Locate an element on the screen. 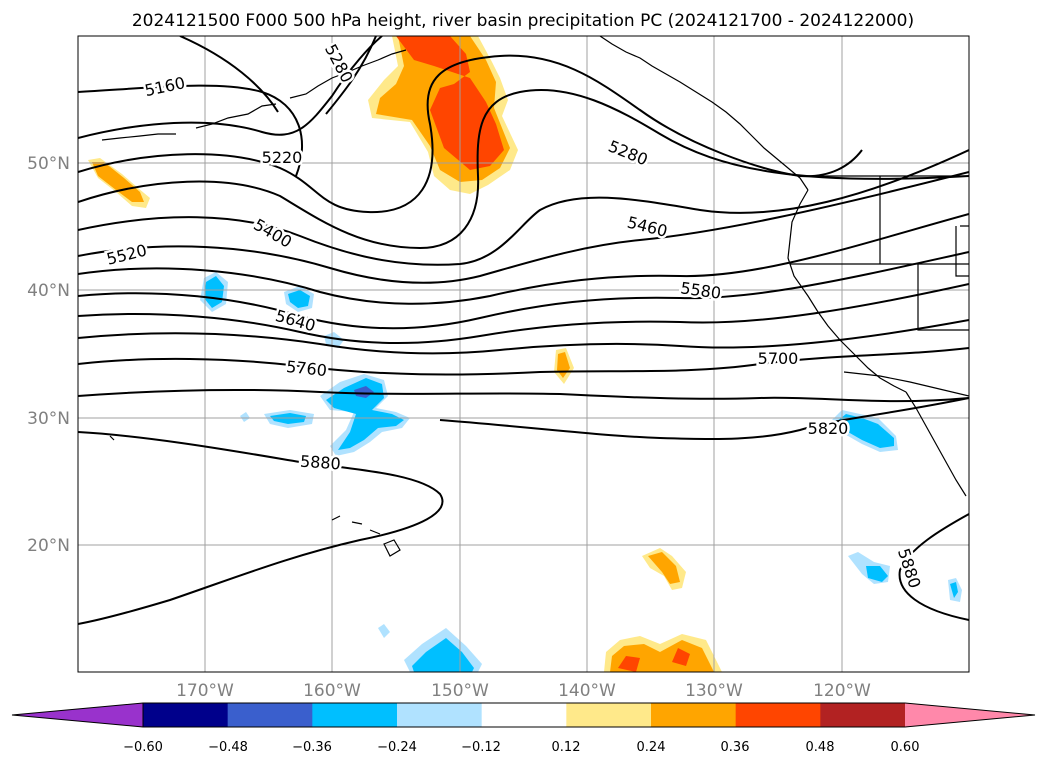  contour-label-5220: 5220 is located at coordinates (282, 157).